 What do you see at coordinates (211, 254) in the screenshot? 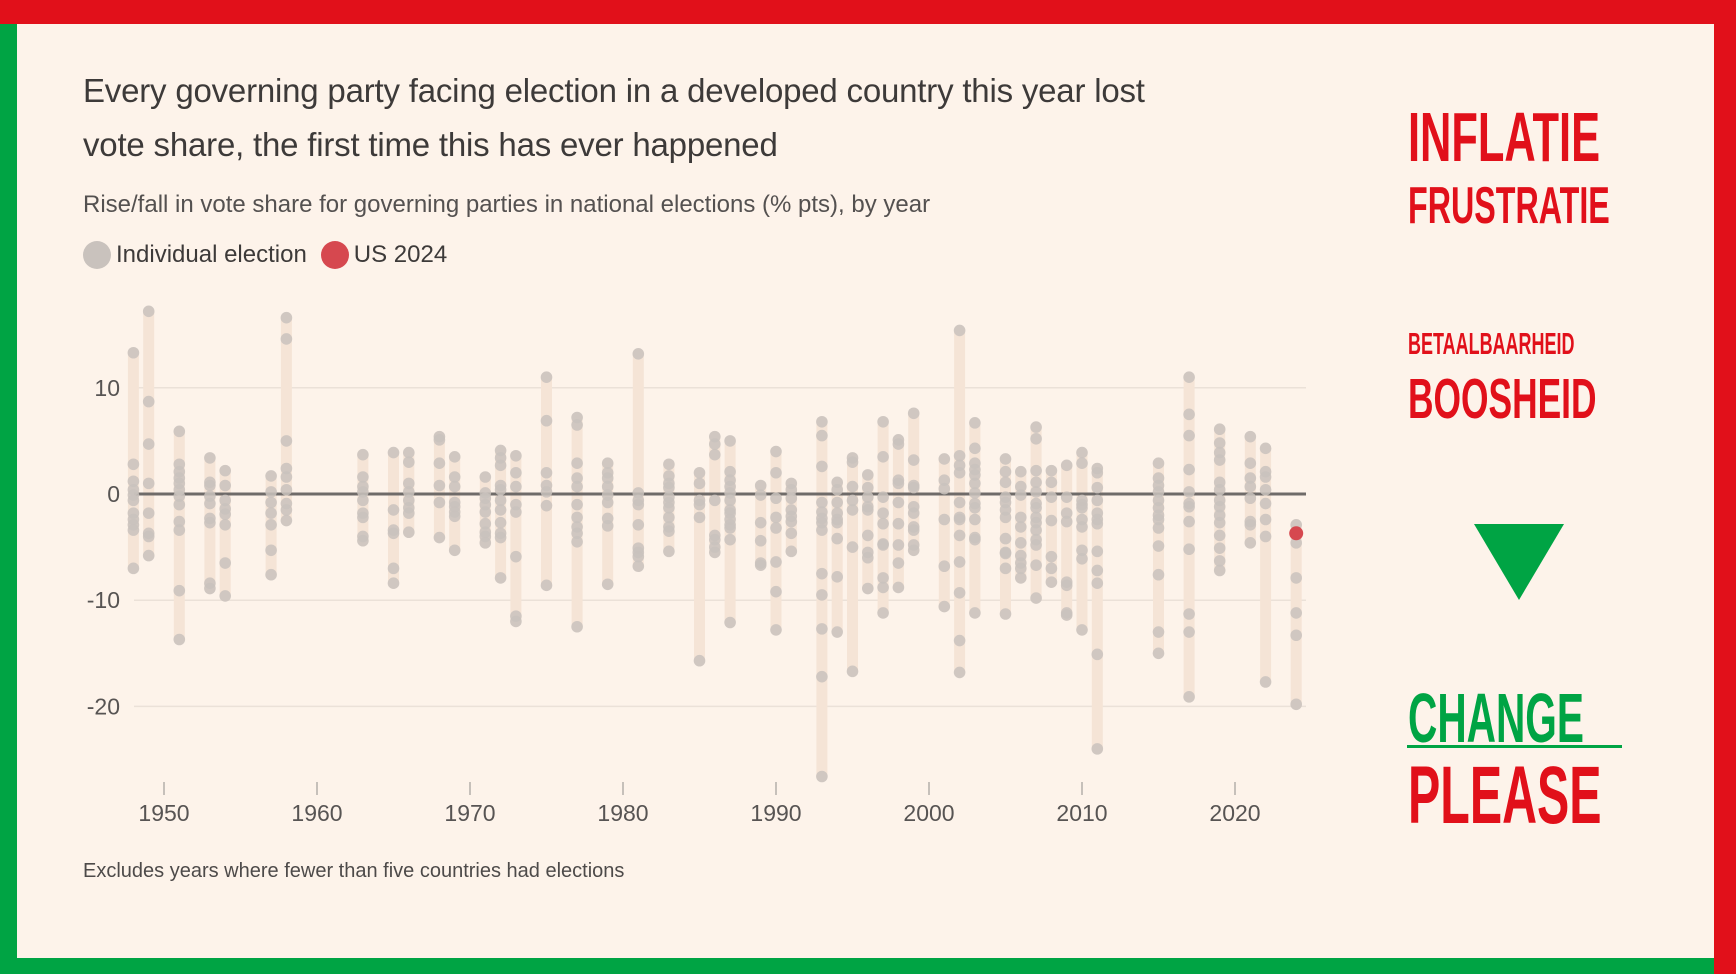
I see `legend-label-individual-election: Individual election` at bounding box center [211, 254].